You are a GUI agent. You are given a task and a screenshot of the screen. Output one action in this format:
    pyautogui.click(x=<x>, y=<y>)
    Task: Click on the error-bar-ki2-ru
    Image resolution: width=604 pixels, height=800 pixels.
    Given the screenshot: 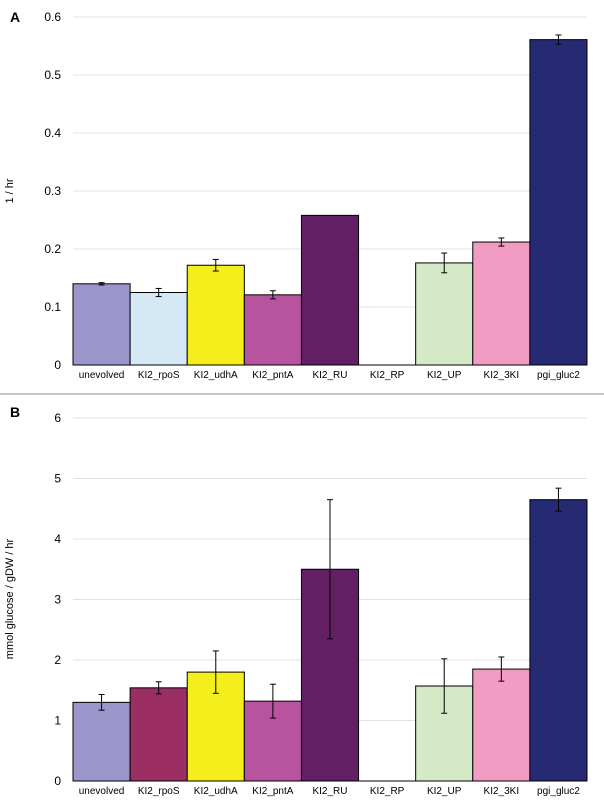 What is the action you would take?
    pyautogui.click(x=330, y=569)
    